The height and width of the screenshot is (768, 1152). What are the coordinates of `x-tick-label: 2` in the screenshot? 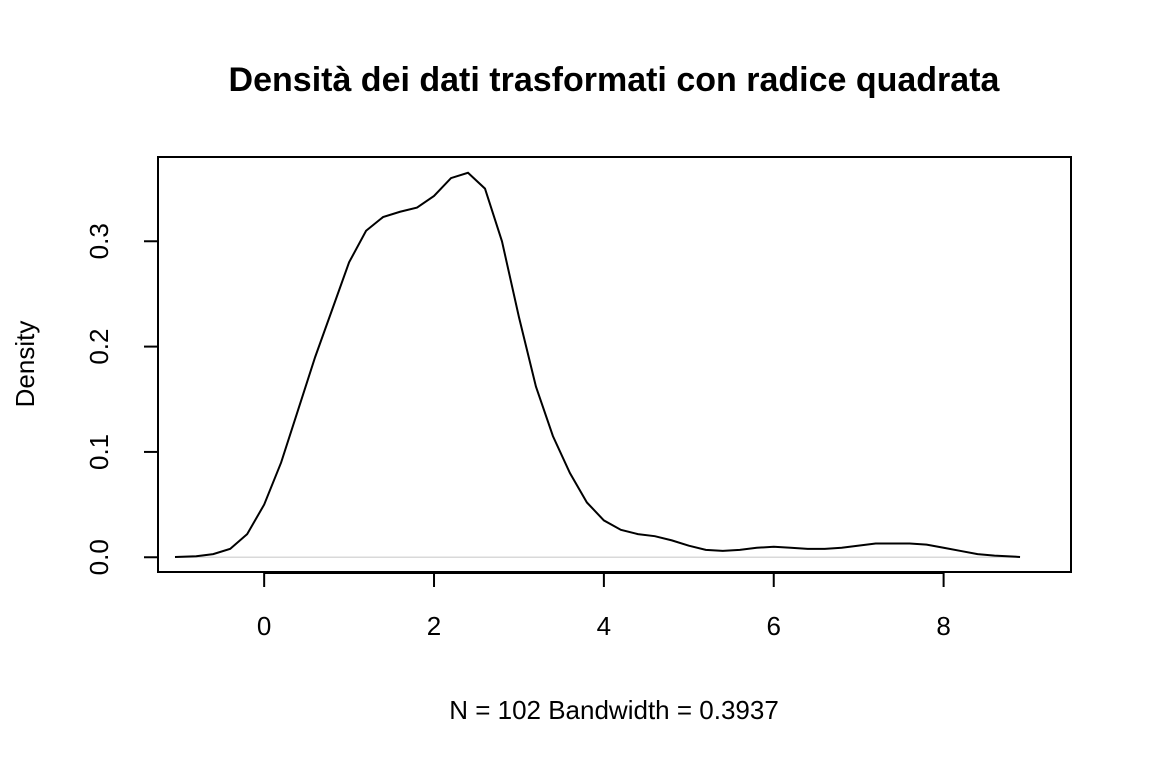 It's located at (434, 626).